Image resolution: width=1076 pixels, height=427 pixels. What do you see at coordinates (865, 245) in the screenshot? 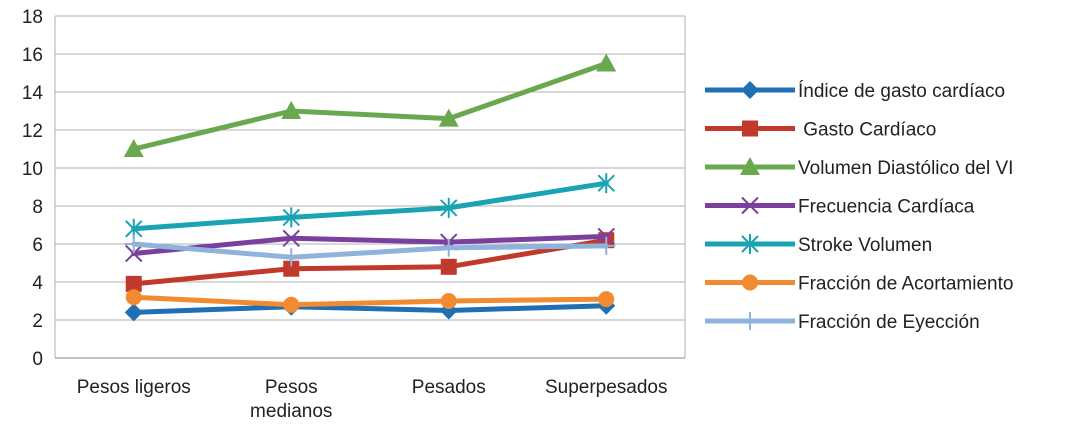
I see `legend-label: Stroke Volumen` at bounding box center [865, 245].